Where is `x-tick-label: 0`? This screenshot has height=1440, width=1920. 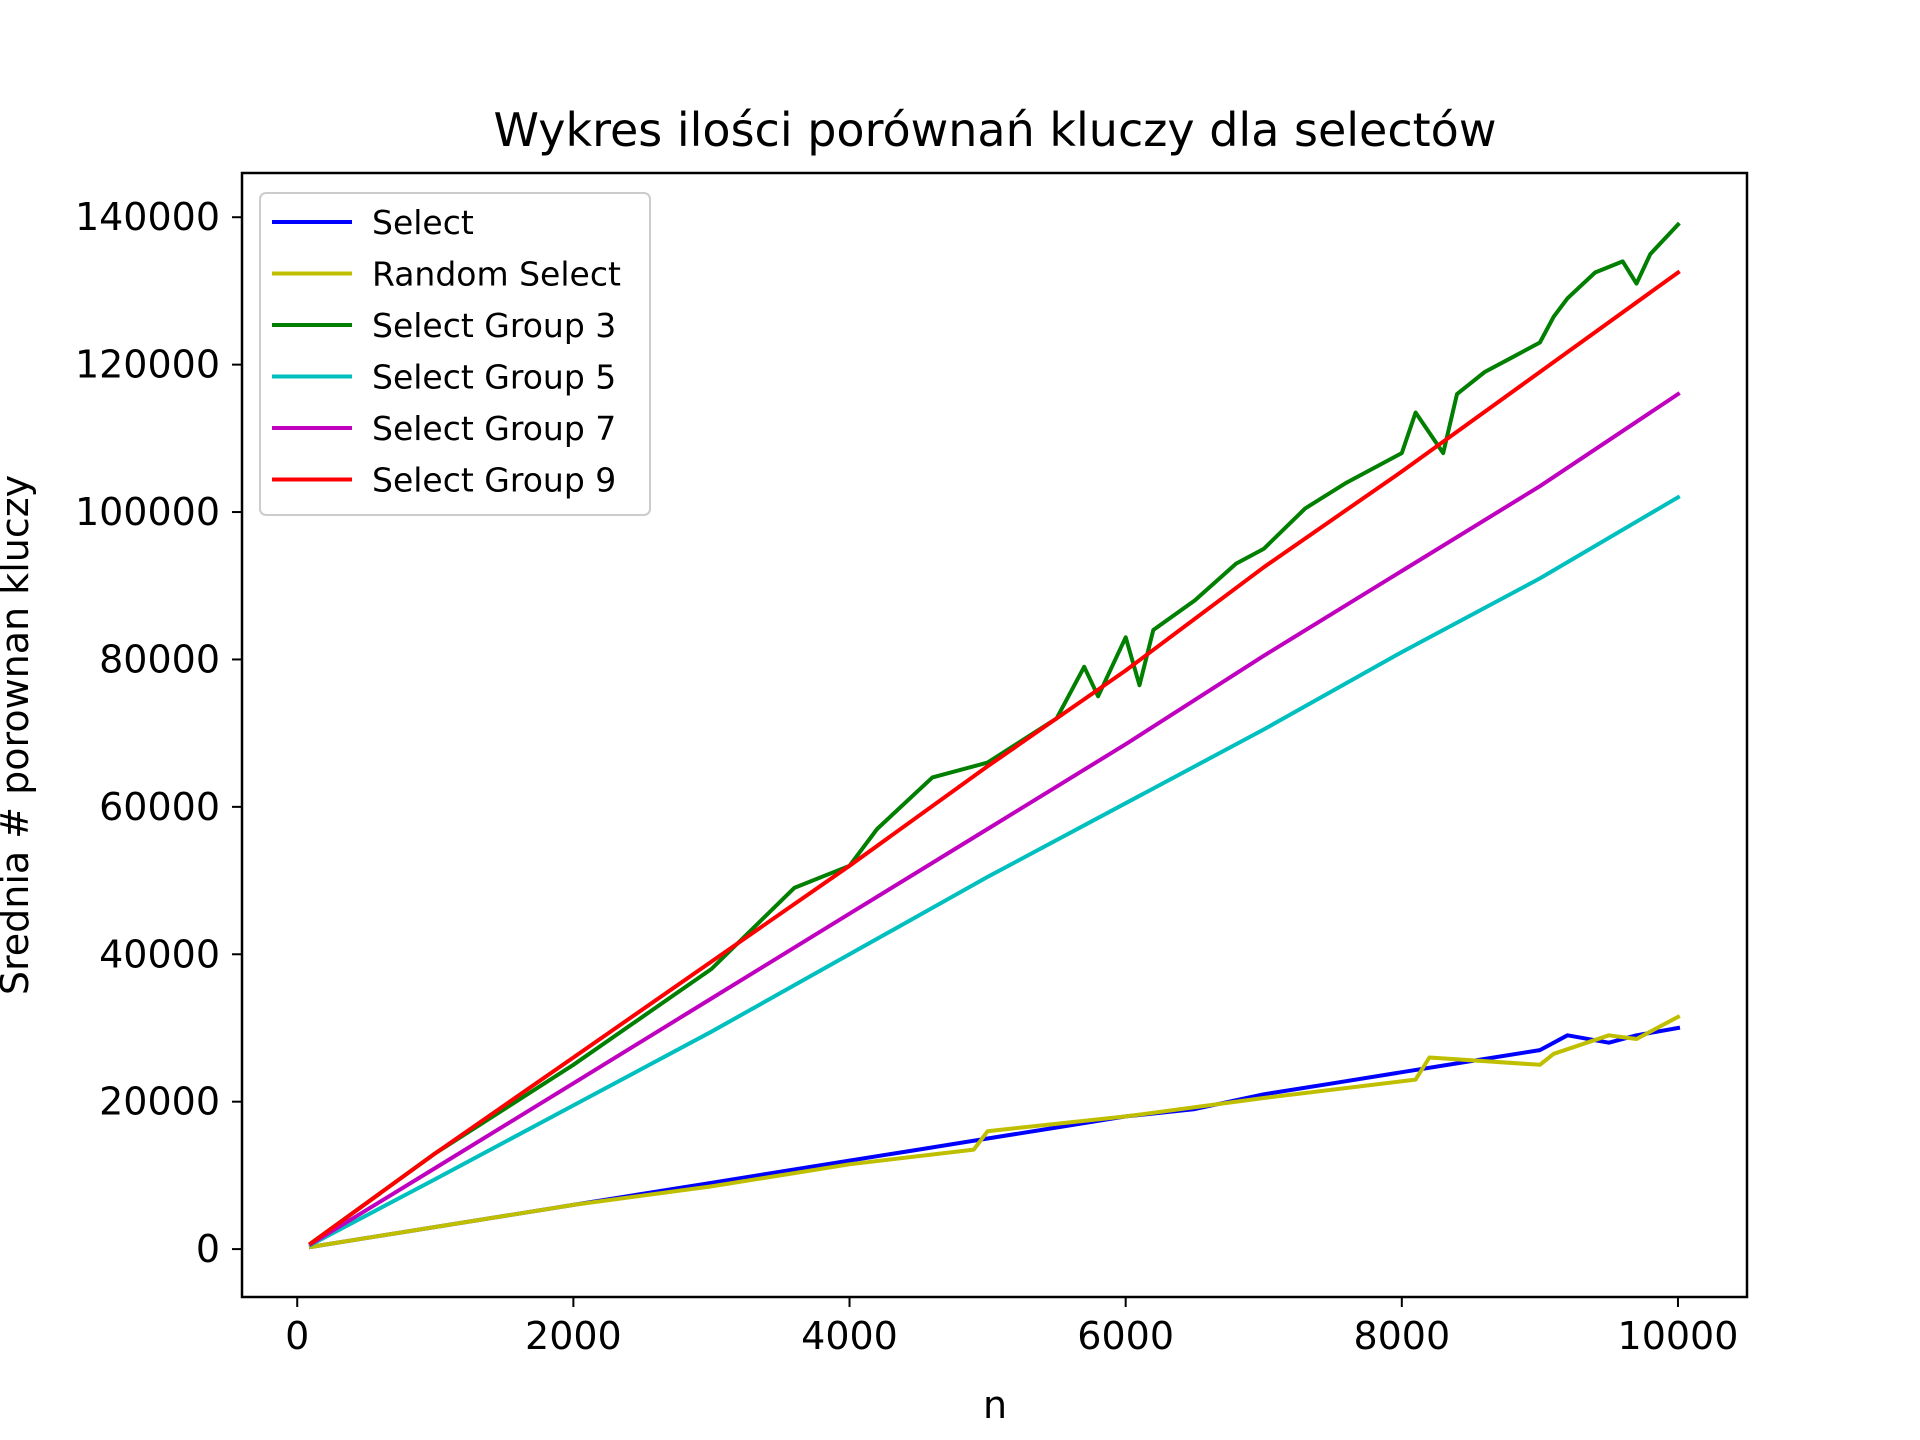 x-tick-label: 0 is located at coordinates (297, 1336).